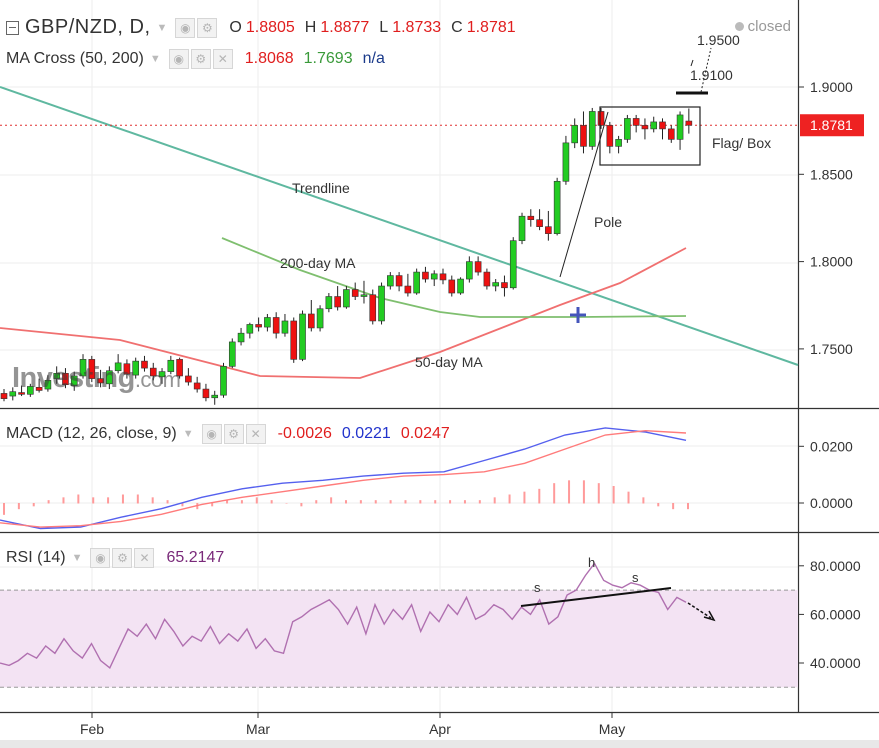  What do you see at coordinates (328, 58) in the screenshot?
I see `ma200-value: 1.7693` at bounding box center [328, 58].